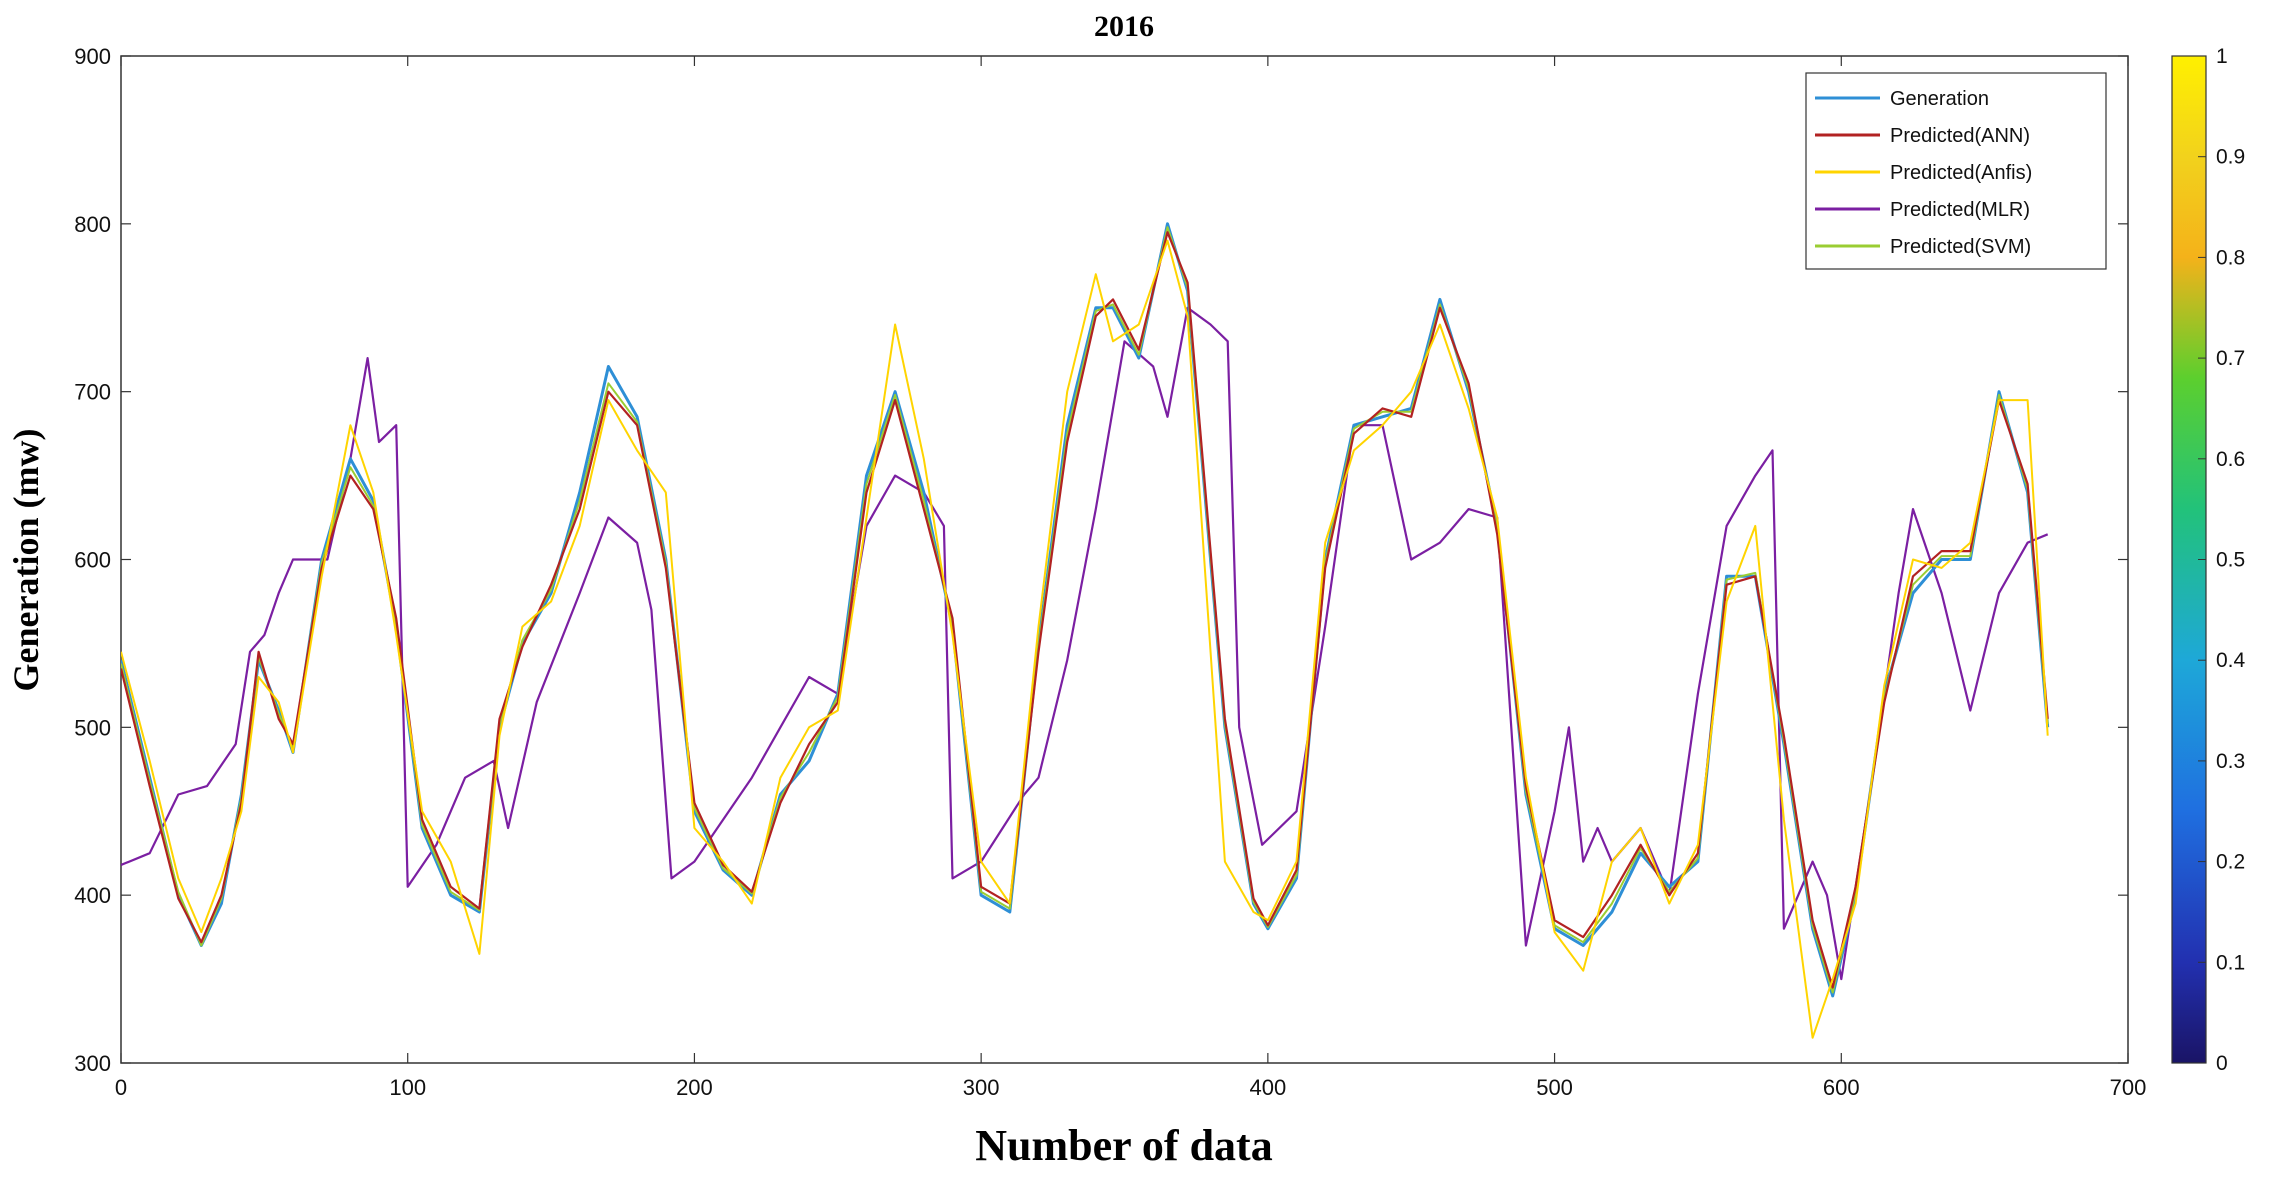 The height and width of the screenshot is (1184, 2289). I want to click on colorbar-tick-label: 0.4, so click(2231, 660).